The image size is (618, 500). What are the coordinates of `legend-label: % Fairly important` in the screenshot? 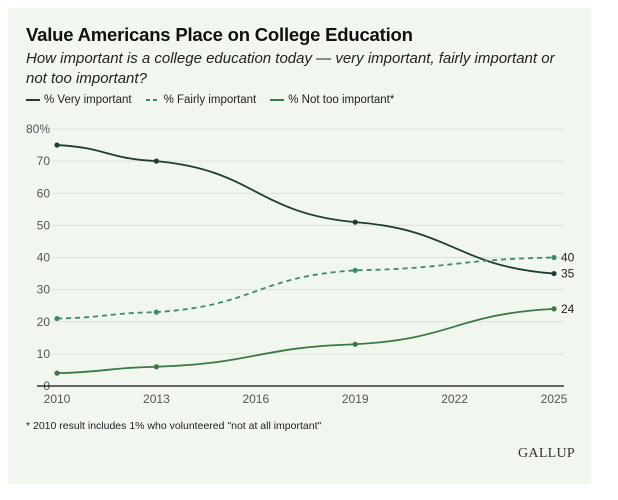 It's located at (210, 100).